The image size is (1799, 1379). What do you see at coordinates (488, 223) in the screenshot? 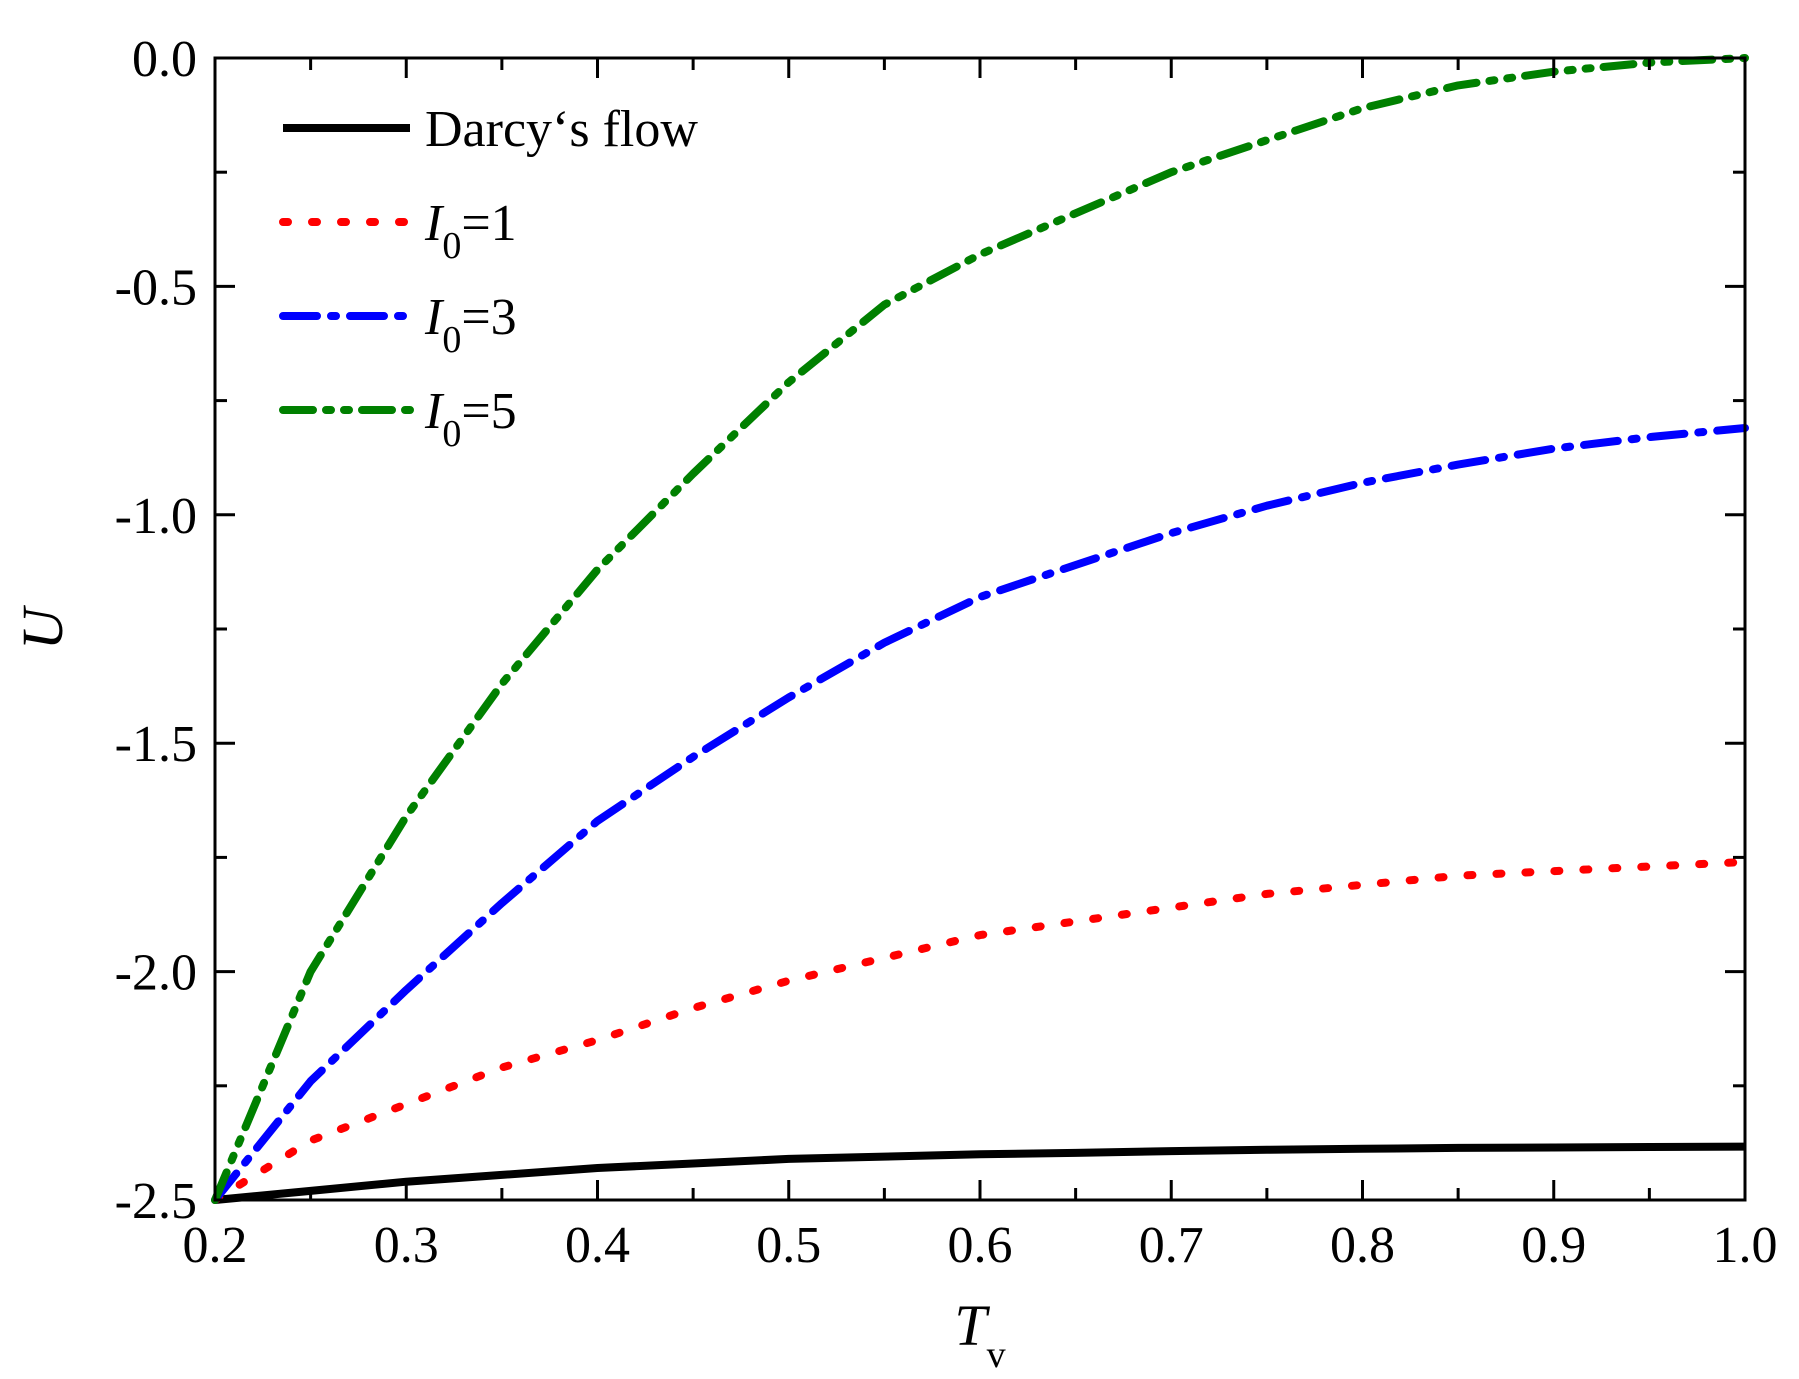
I see `legend-label-rest: =1` at bounding box center [488, 223].